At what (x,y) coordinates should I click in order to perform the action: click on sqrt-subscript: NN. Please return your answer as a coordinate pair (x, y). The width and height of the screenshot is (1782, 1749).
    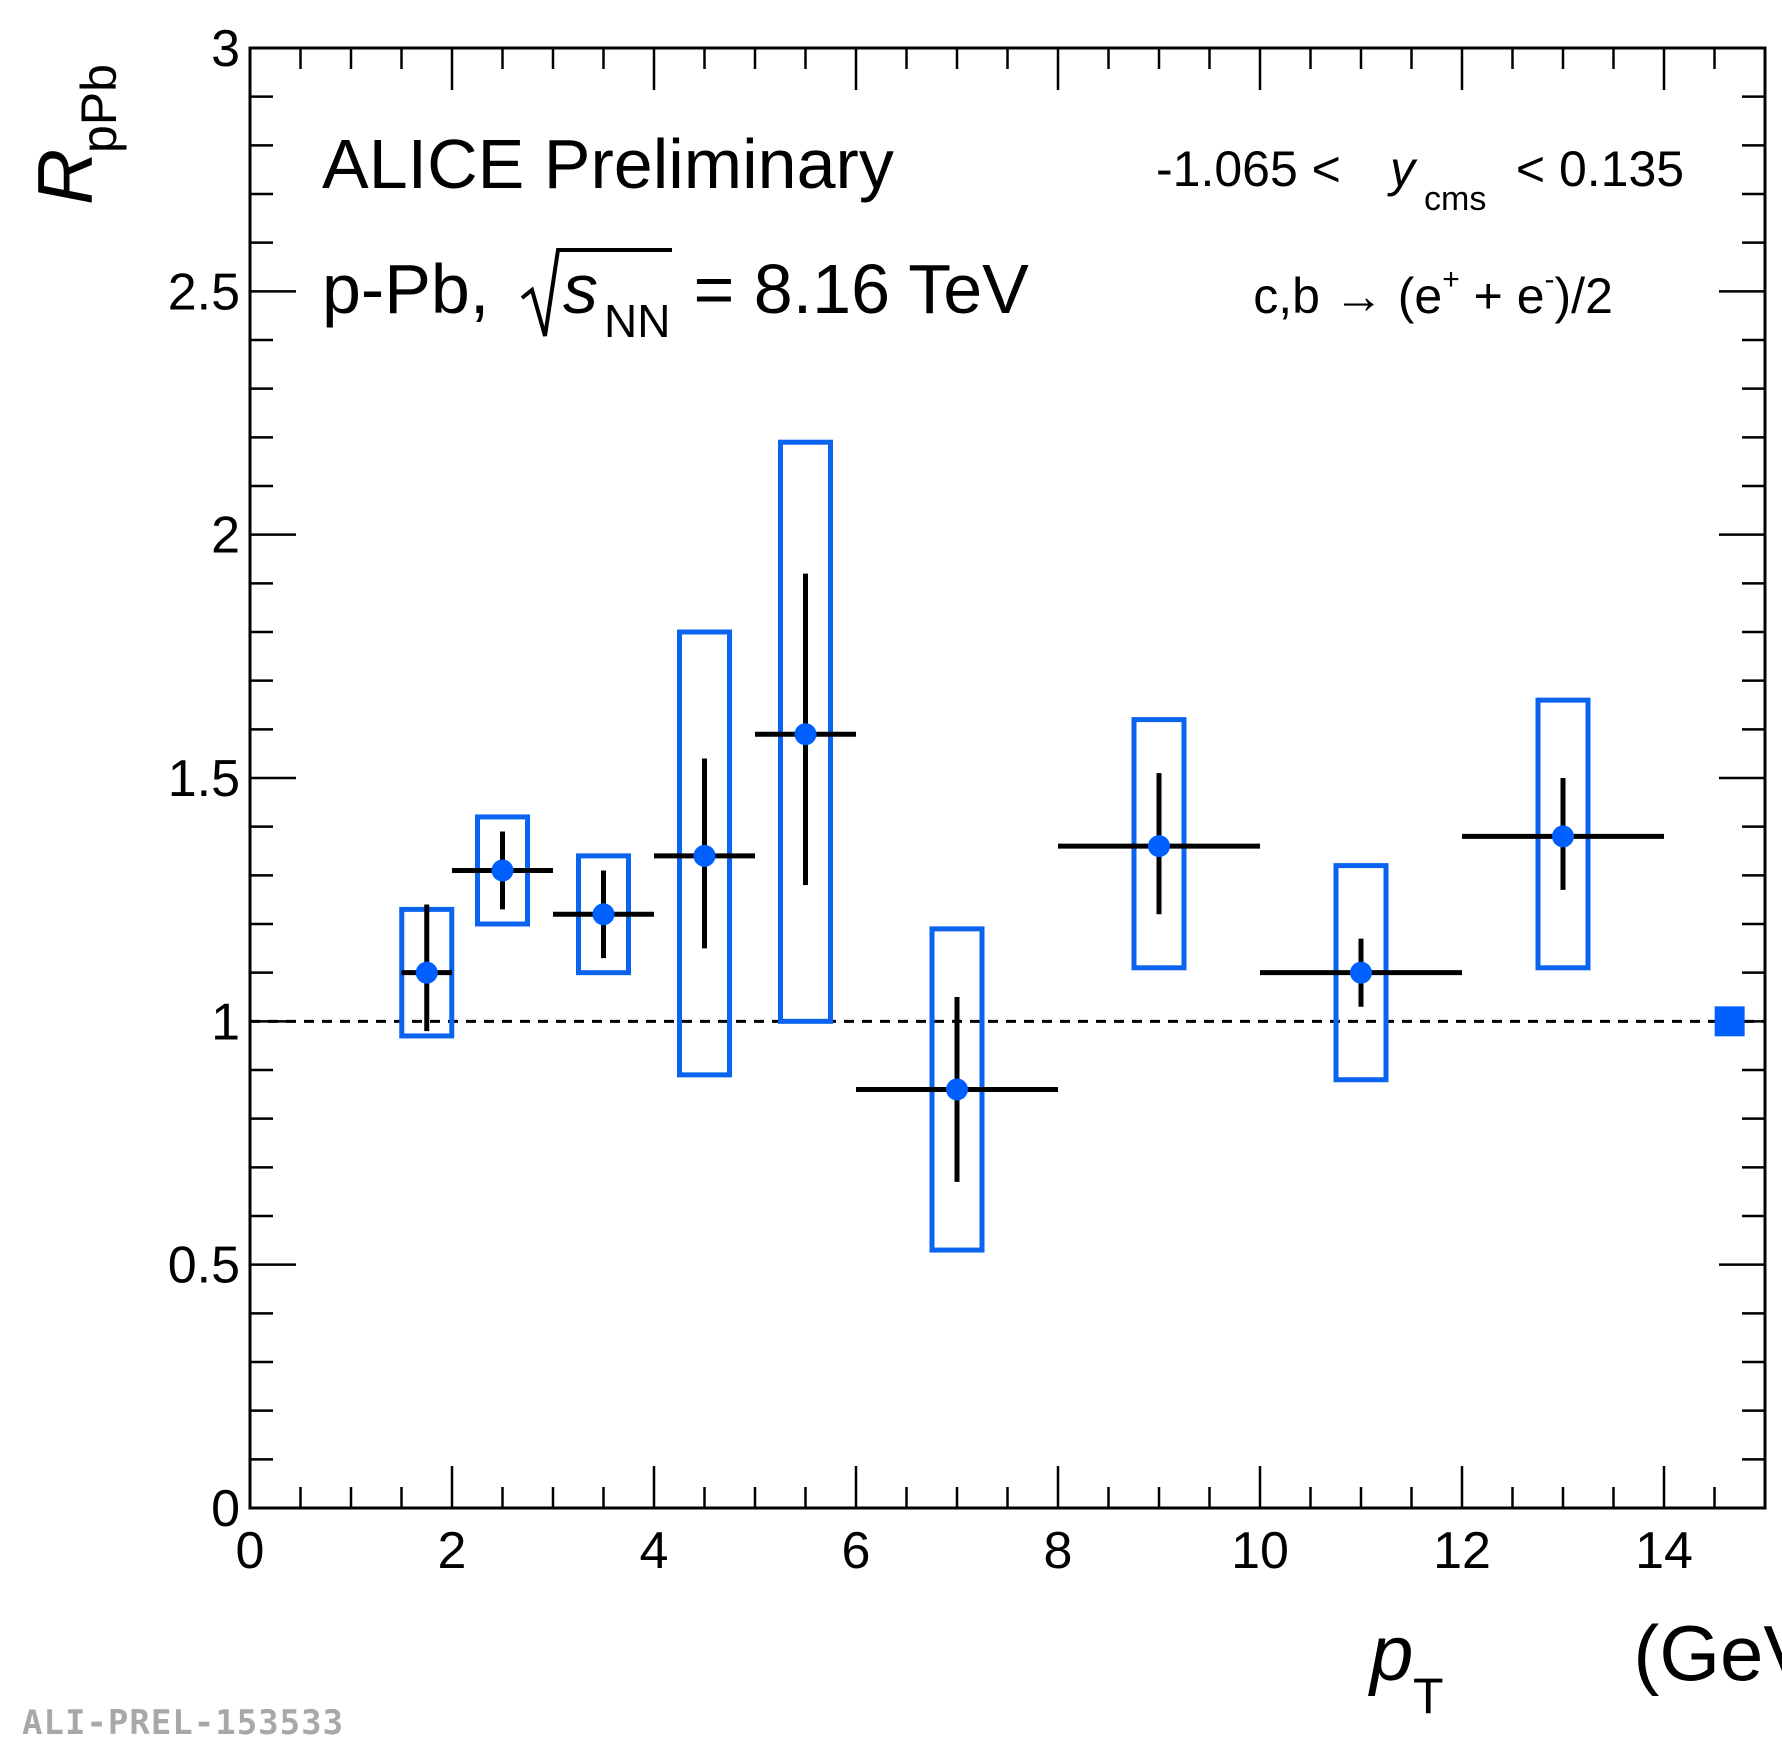
    Looking at the image, I should click on (637, 321).